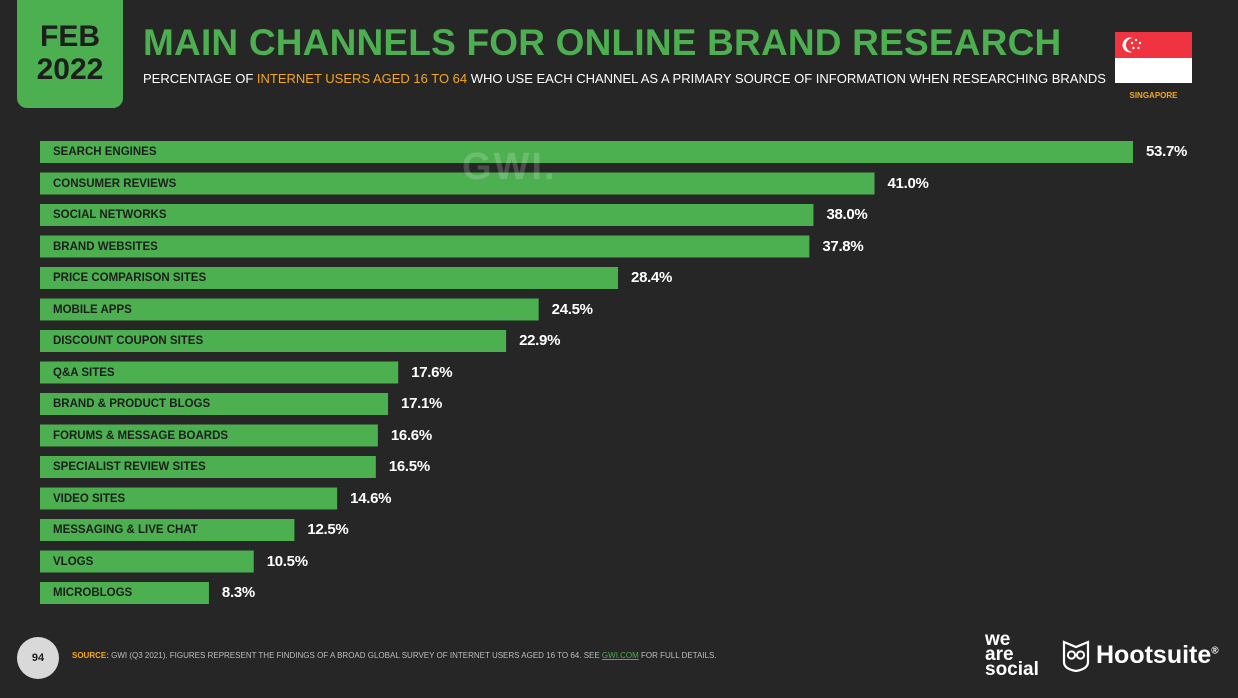  Describe the element at coordinates (115, 183) in the screenshot. I see `category-label: CONSUMER REVIEWS` at that location.